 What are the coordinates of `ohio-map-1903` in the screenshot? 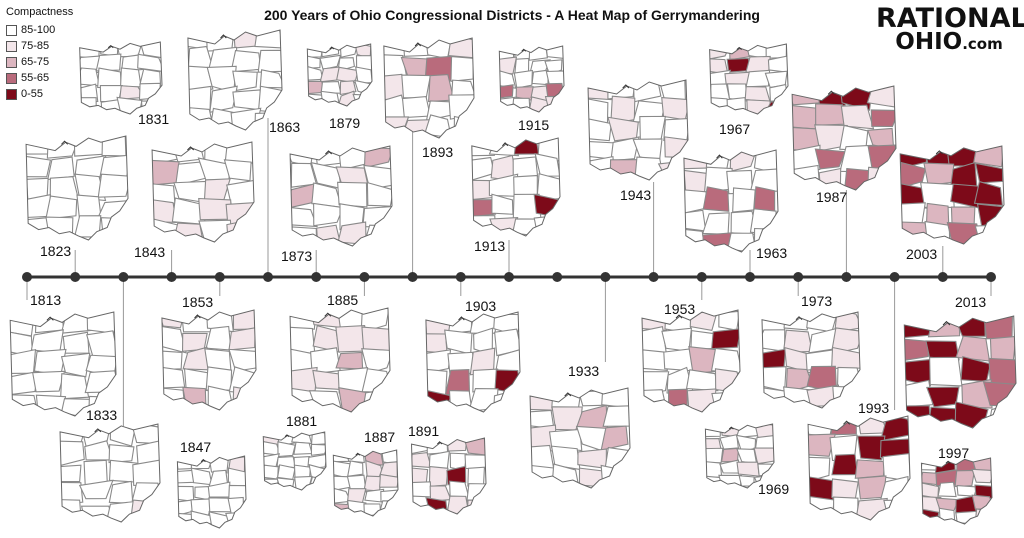 It's located at (472, 362).